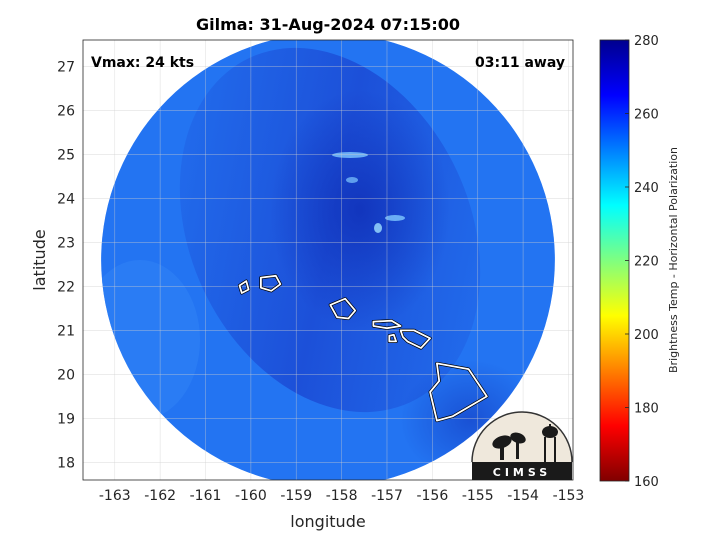 The image size is (720, 540). What do you see at coordinates (509, 446) in the screenshot?
I see `satellite-dish-icon` at bounding box center [509, 446].